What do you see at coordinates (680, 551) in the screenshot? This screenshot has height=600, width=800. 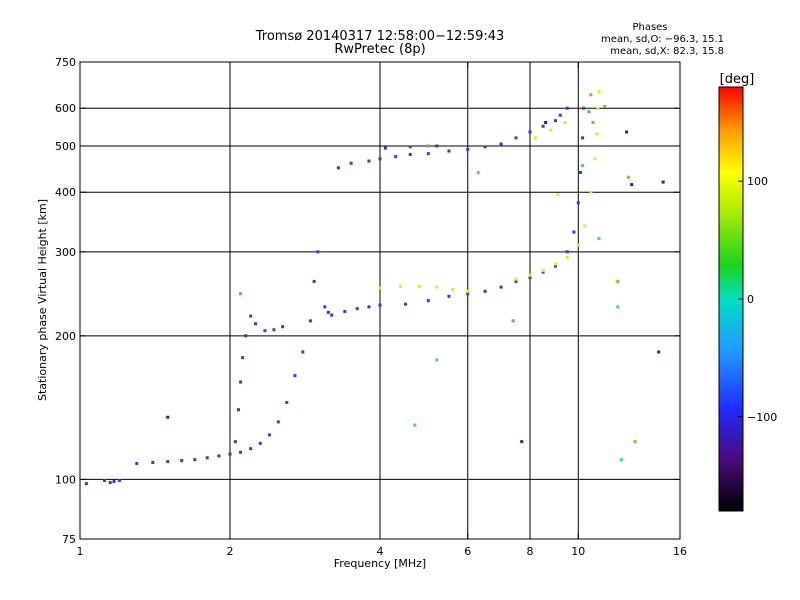 I see `x-tick-label: 16` at bounding box center [680, 551].